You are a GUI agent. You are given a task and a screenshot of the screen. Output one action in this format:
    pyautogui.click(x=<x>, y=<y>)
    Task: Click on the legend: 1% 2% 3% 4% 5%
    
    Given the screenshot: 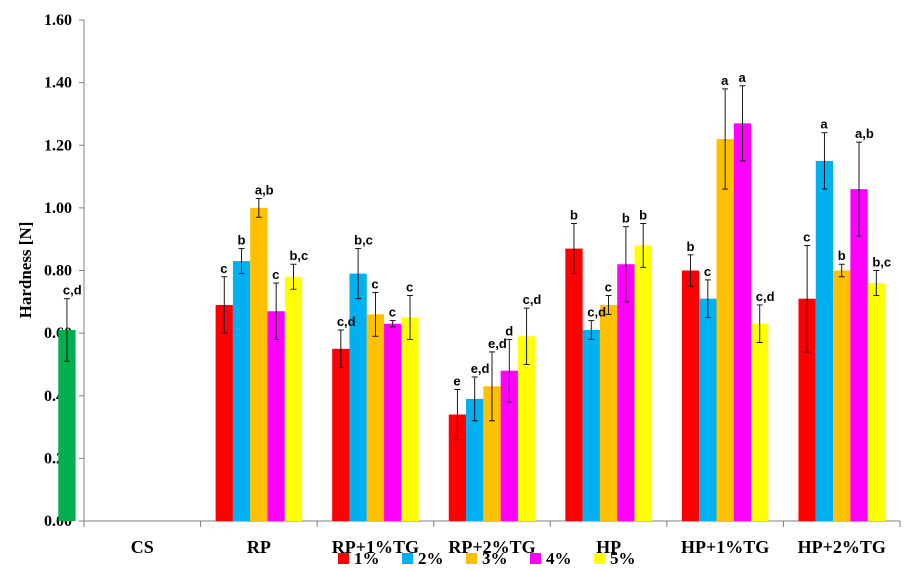 What is the action you would take?
    pyautogui.click(x=487, y=558)
    